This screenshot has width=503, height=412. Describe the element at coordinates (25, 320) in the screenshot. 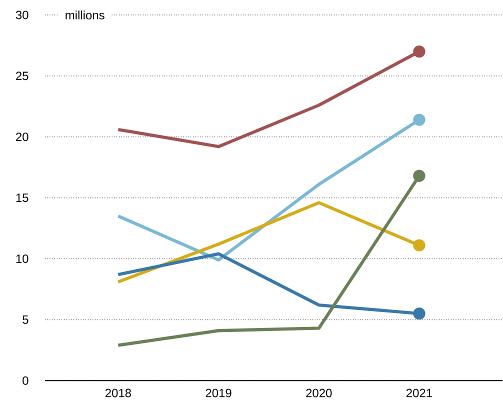

I see `y-tick-label: 5` at that location.